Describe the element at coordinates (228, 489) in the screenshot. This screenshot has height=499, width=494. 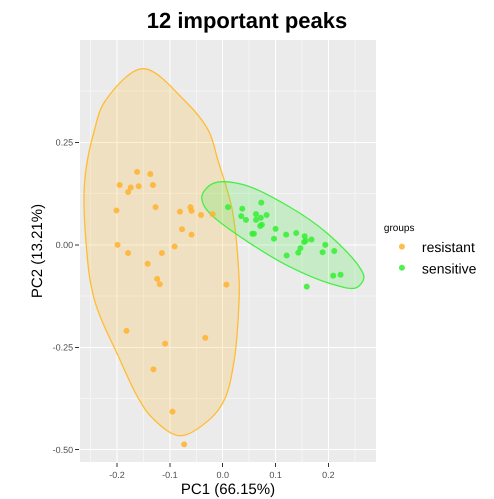
I see `x-axis-title: PC1 (66.15%)` at that location.